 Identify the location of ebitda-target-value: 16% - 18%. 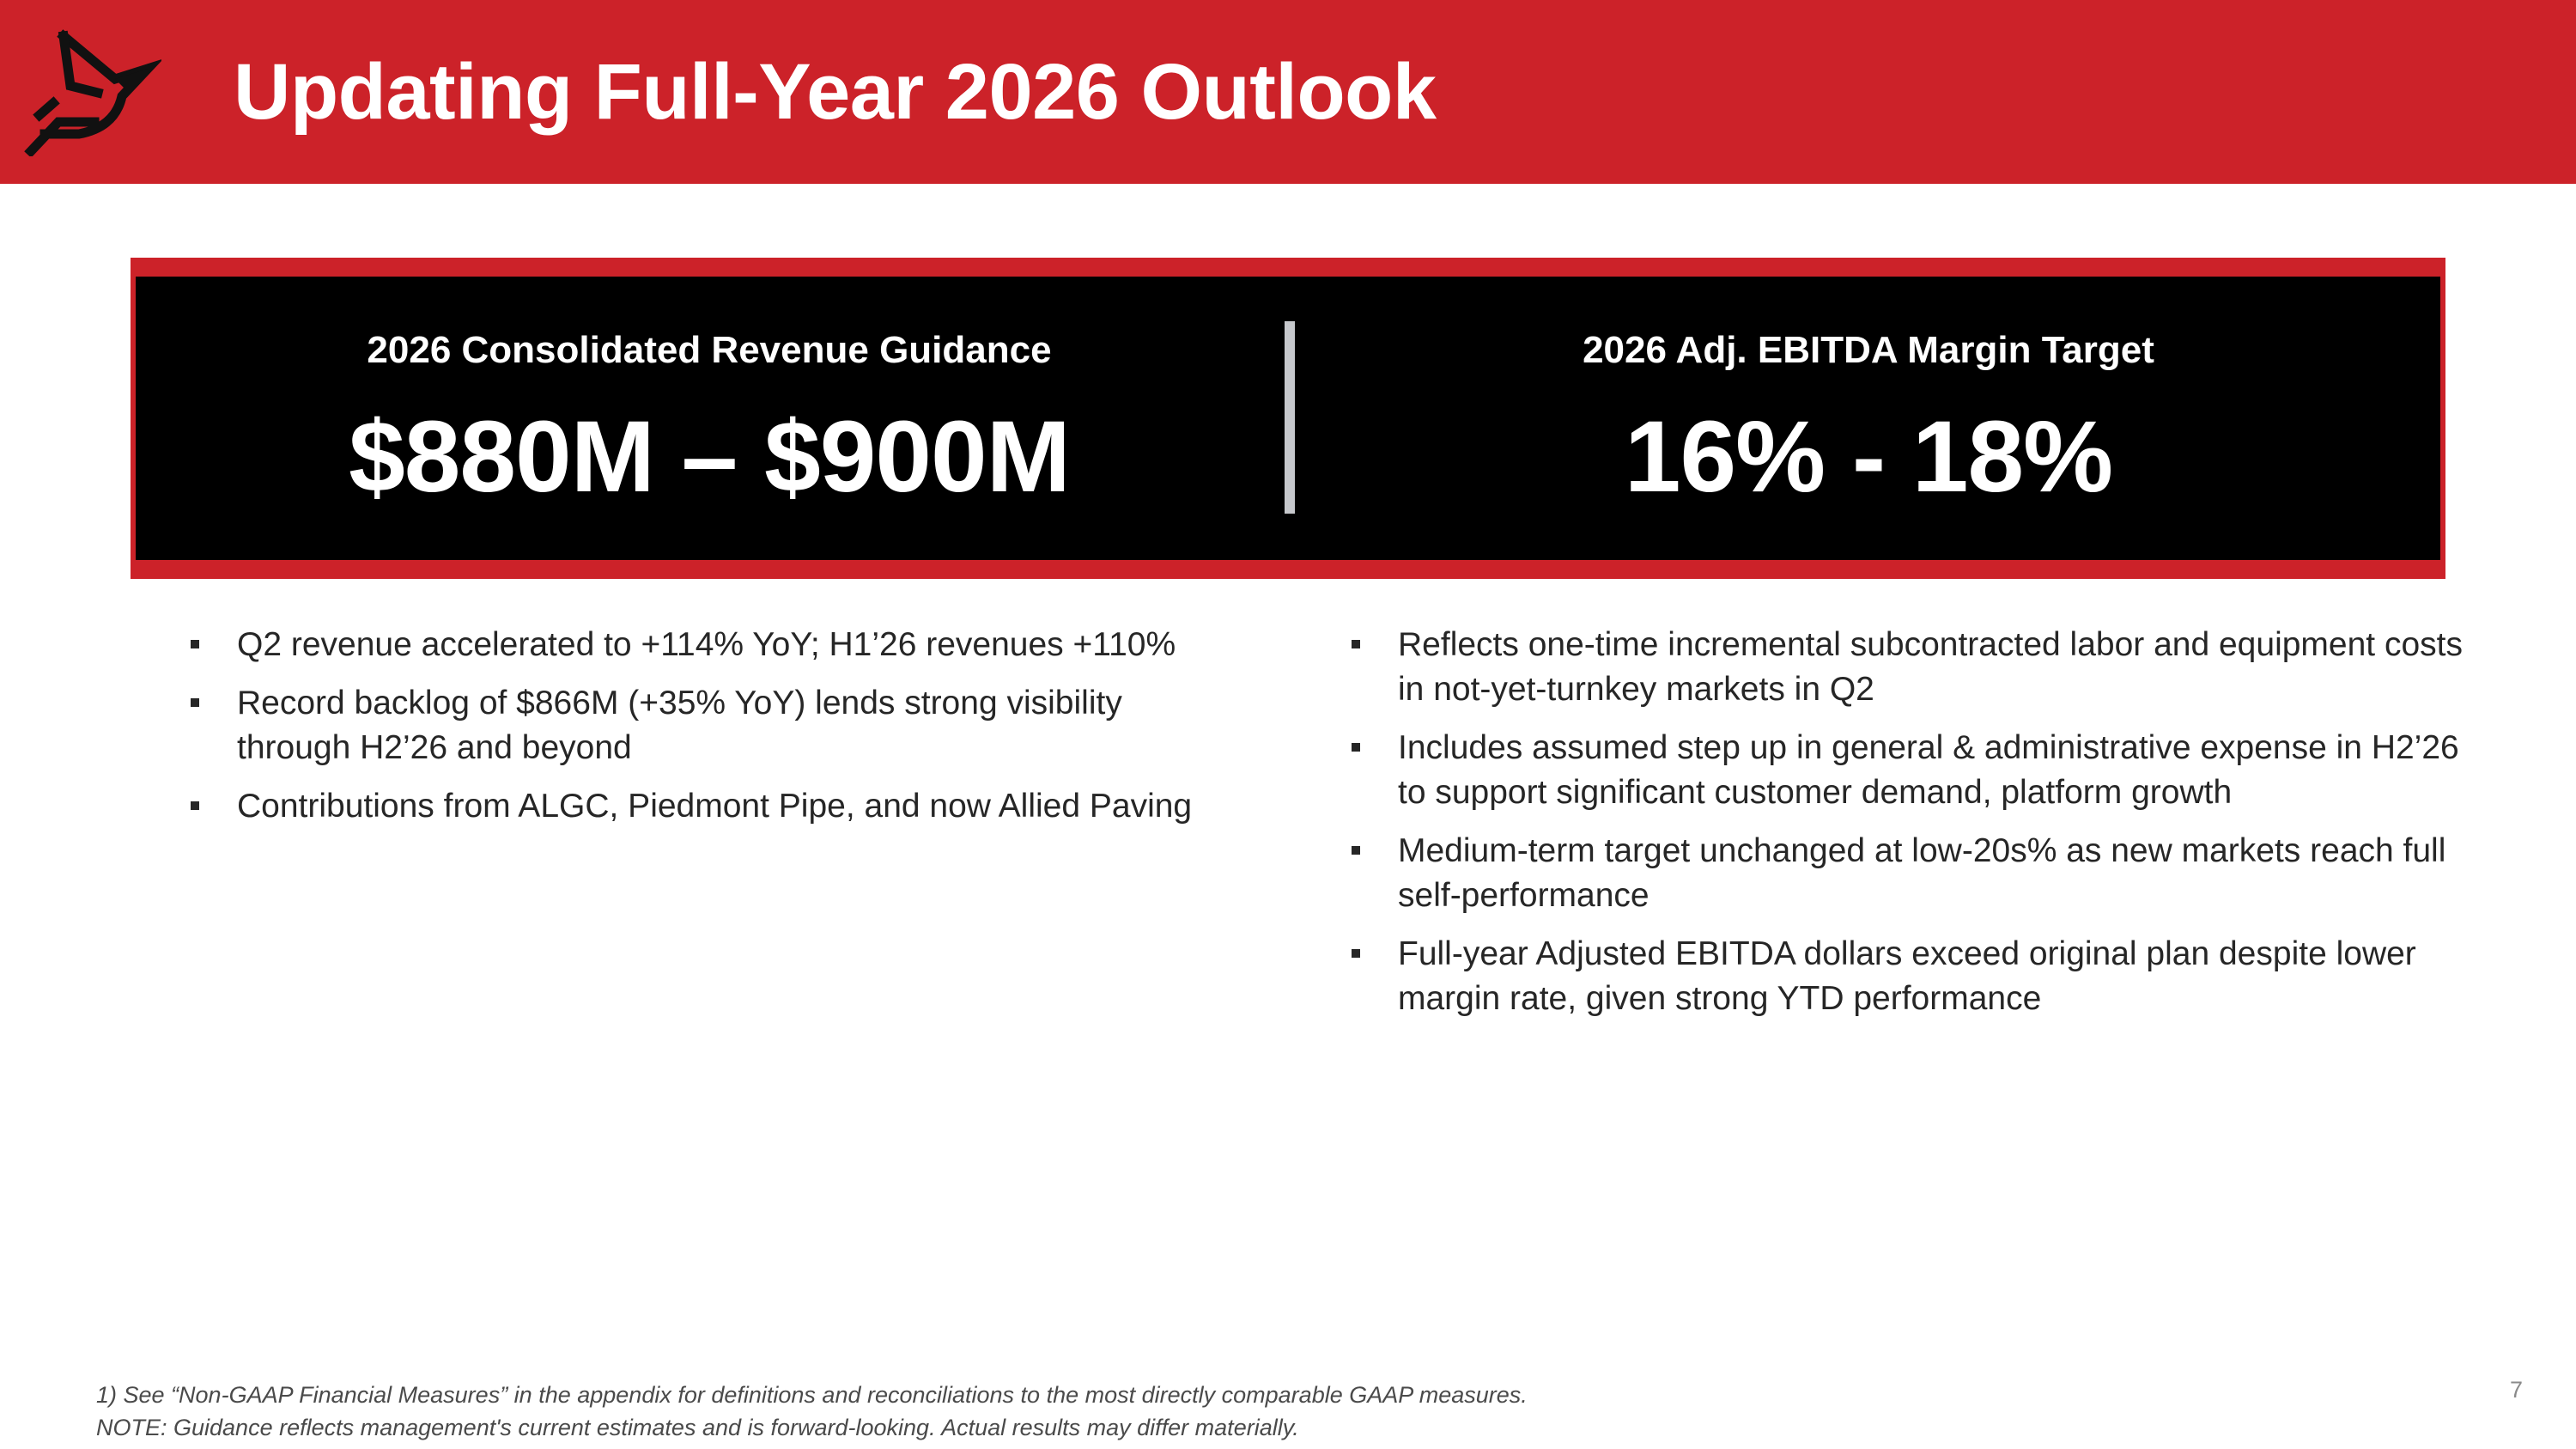
(1868, 457).